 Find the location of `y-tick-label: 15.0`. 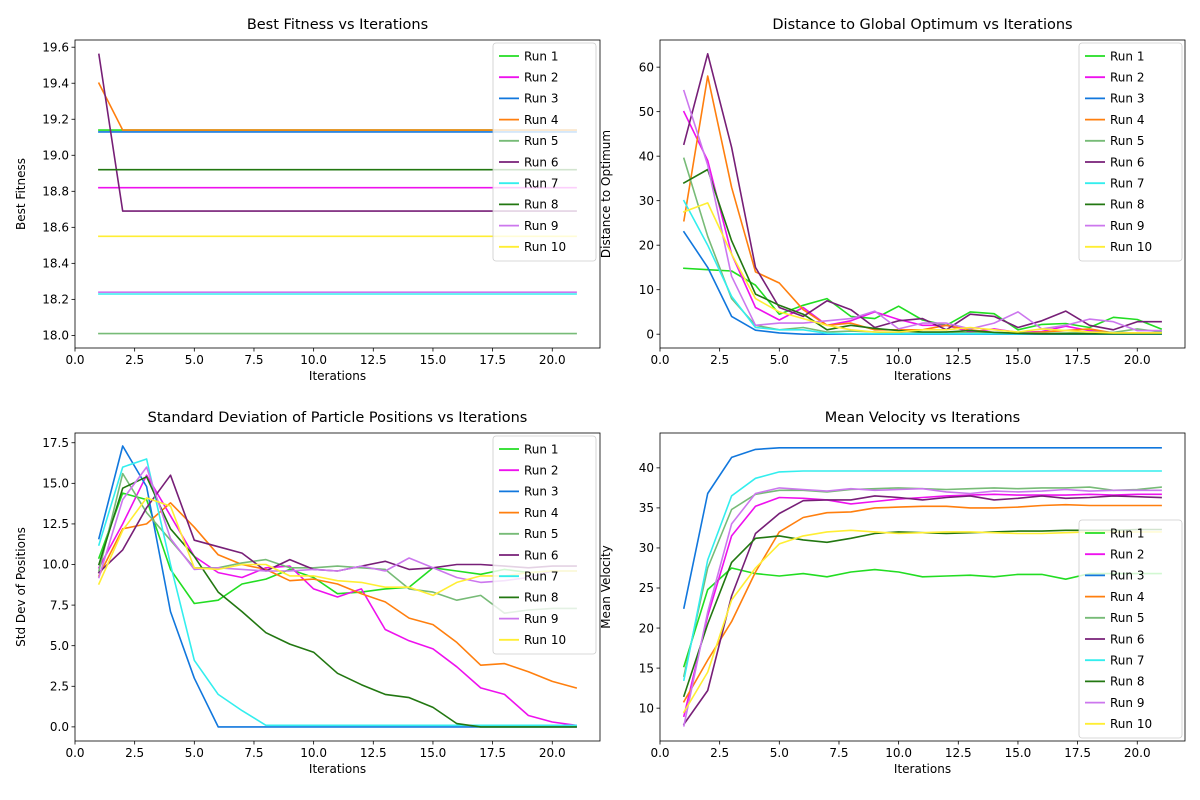

y-tick-label: 15.0 is located at coordinates (55, 484).